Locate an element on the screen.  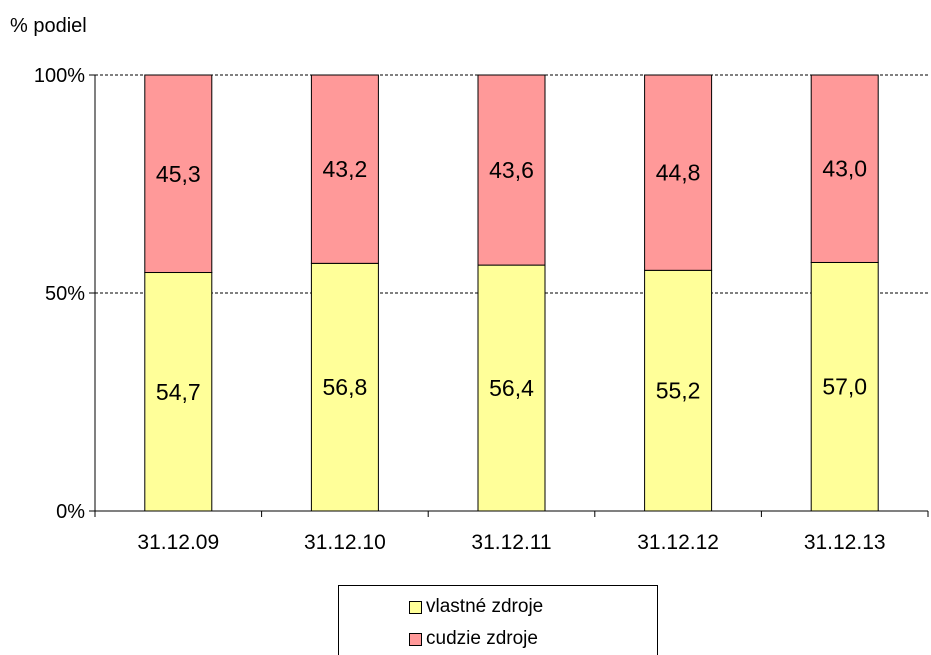
legend-swatch-vlastne-zdroje is located at coordinates (415, 607).